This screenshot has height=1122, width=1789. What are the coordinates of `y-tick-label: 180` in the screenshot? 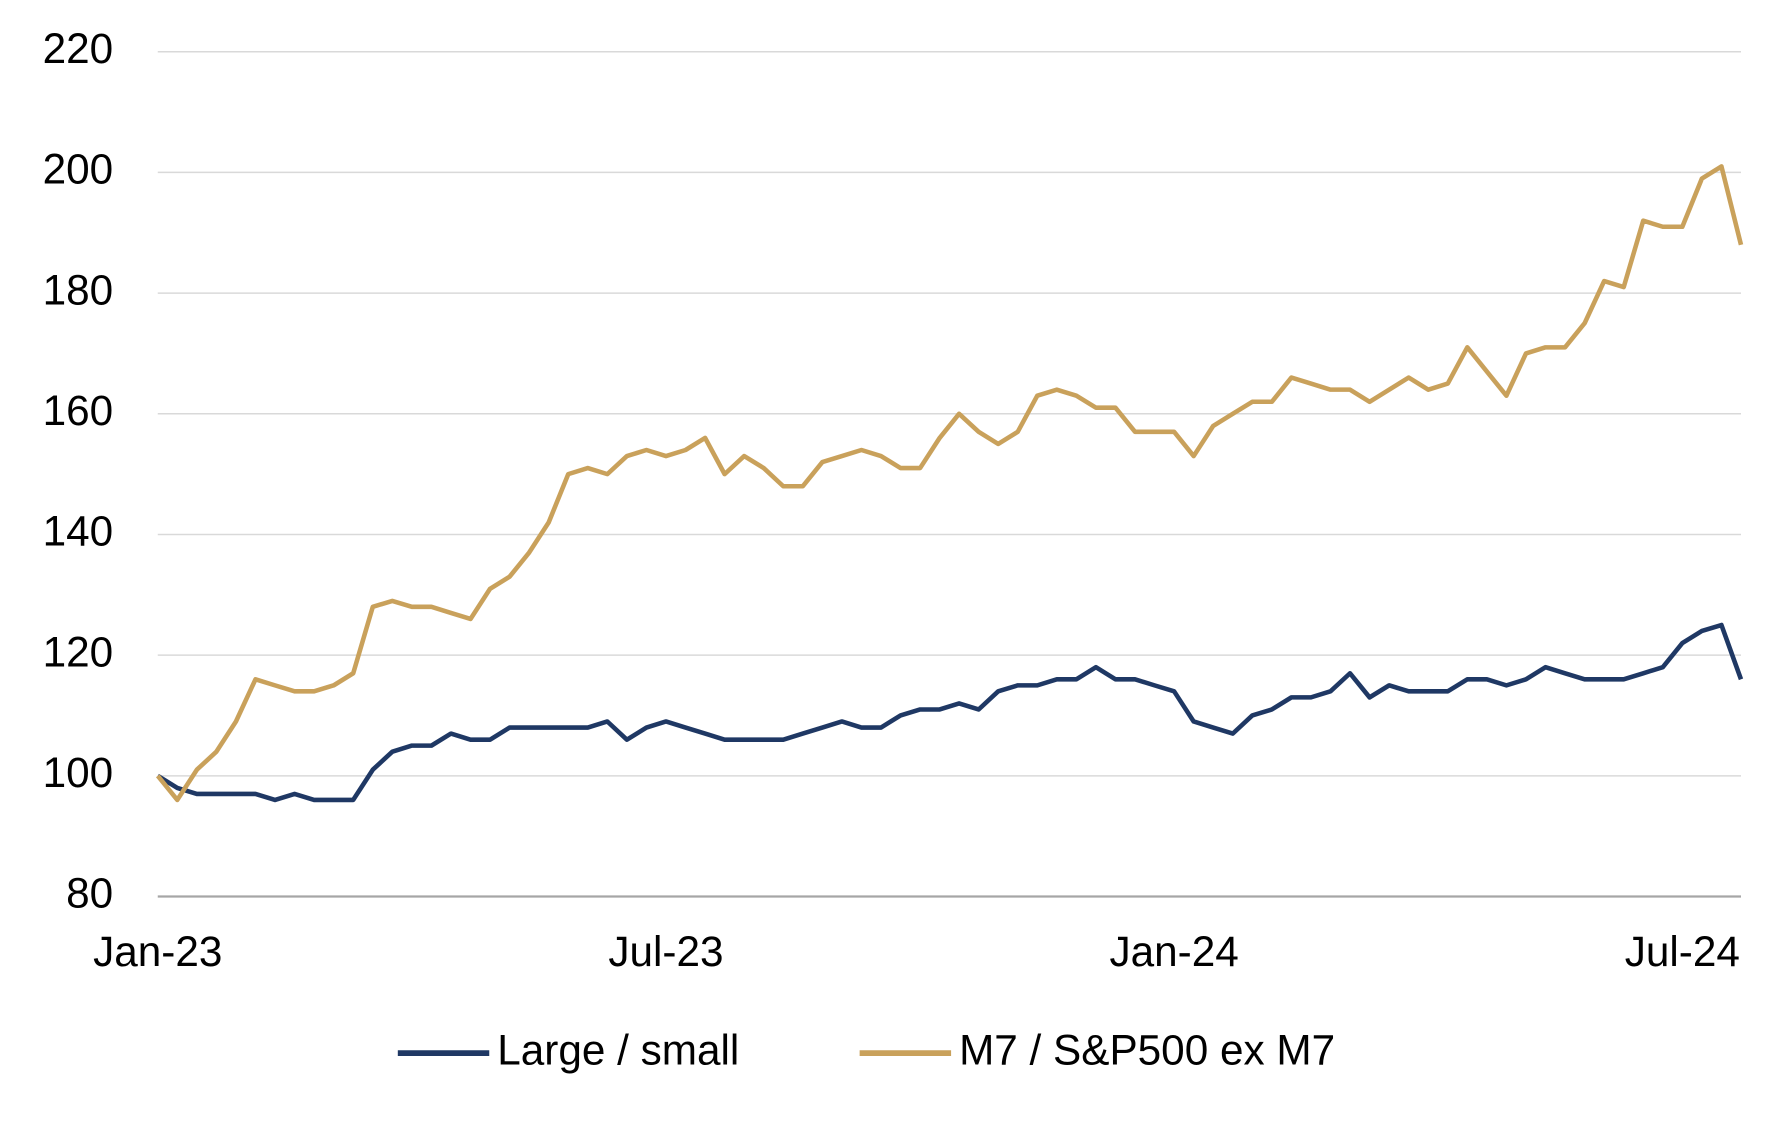 It's located at (78, 289).